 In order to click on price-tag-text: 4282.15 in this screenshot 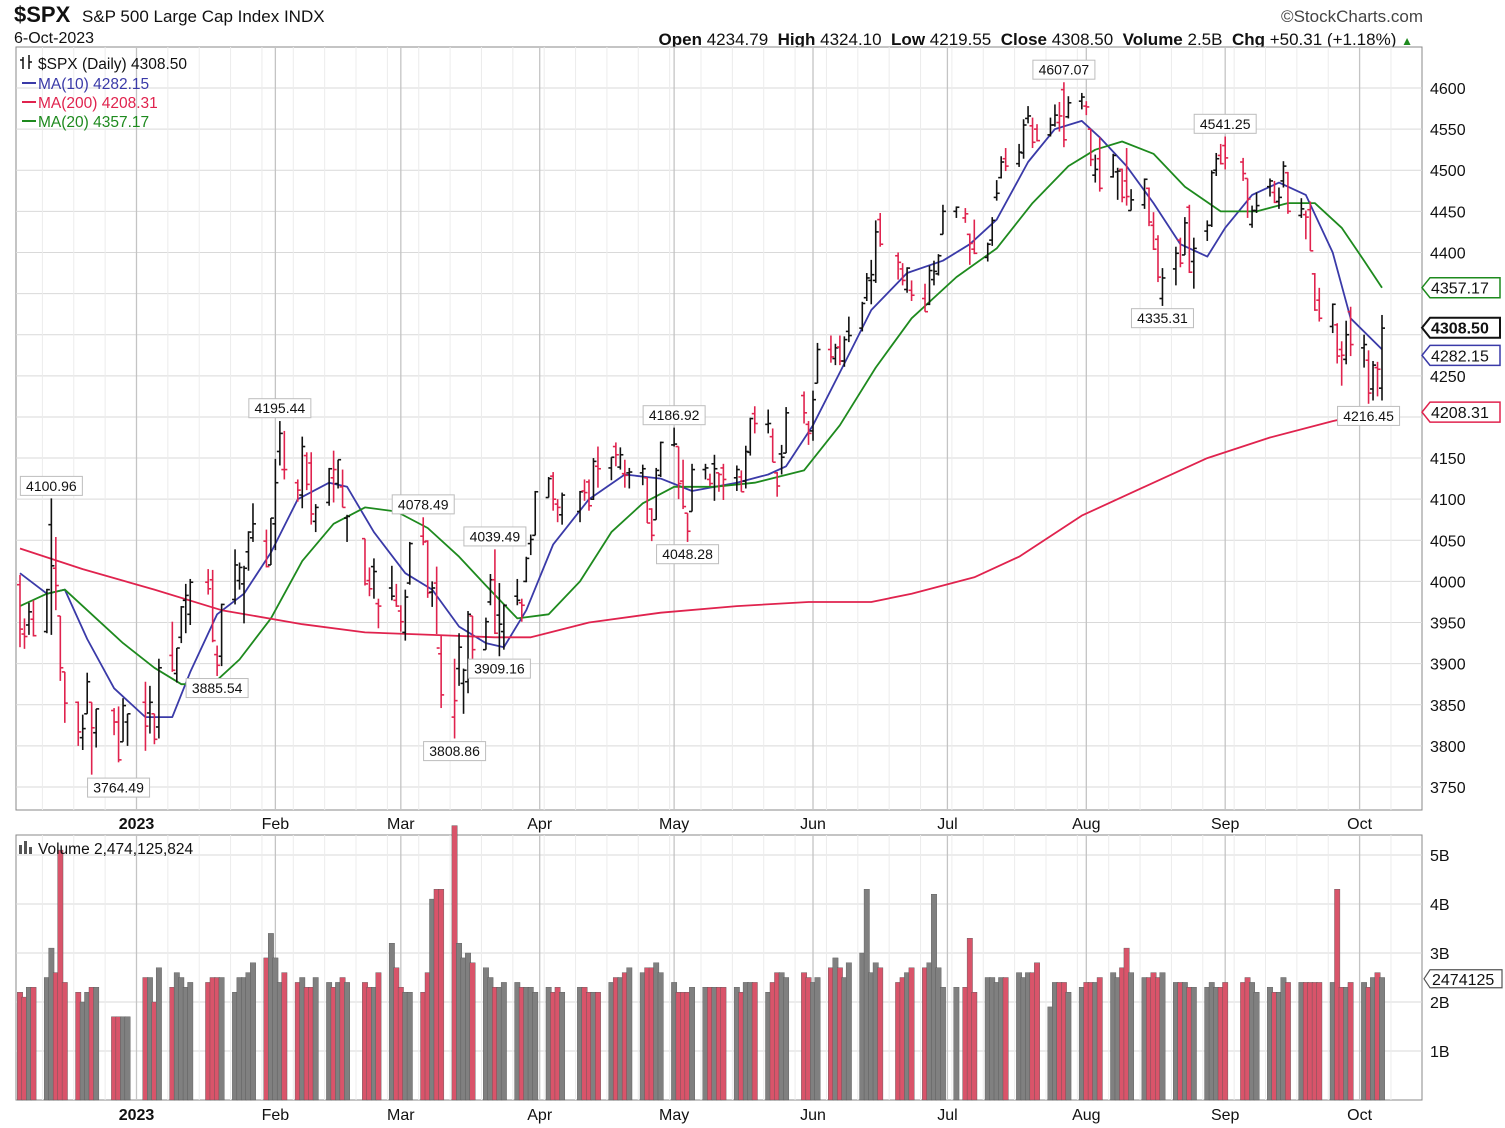, I will do `click(1460, 356)`.